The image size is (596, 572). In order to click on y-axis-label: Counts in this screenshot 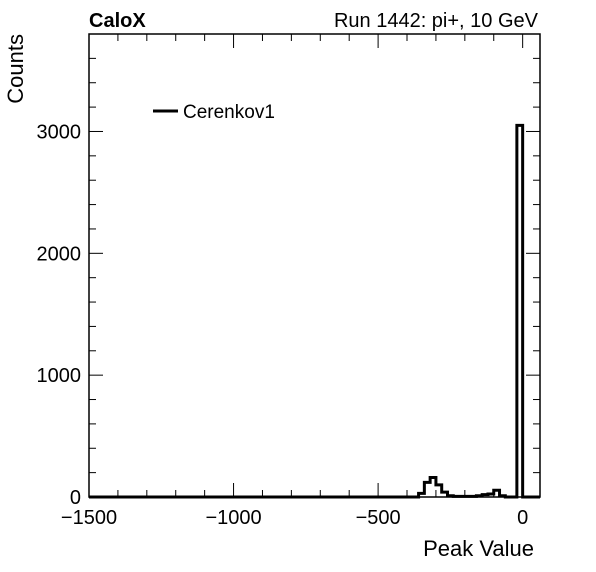, I will do `click(15, 69)`.